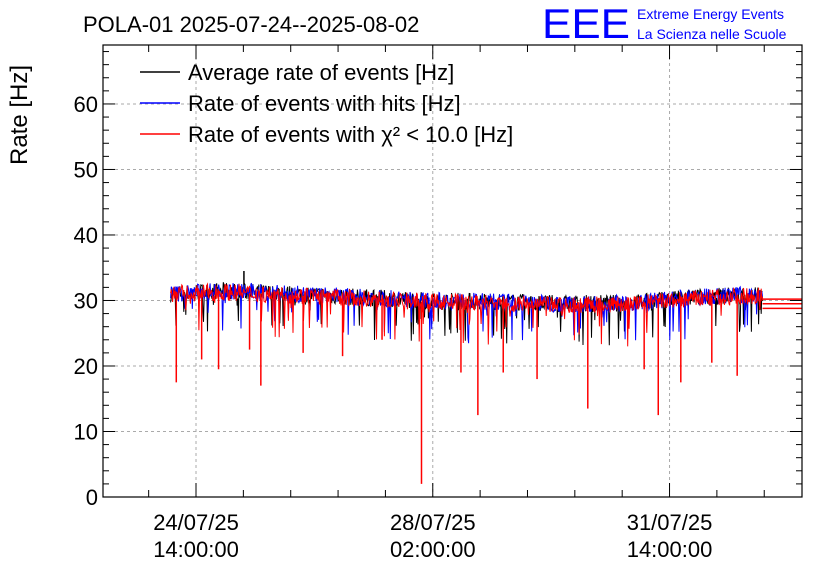 The height and width of the screenshot is (572, 836). What do you see at coordinates (86, 431) in the screenshot?
I see `y-tick-label: 10` at bounding box center [86, 431].